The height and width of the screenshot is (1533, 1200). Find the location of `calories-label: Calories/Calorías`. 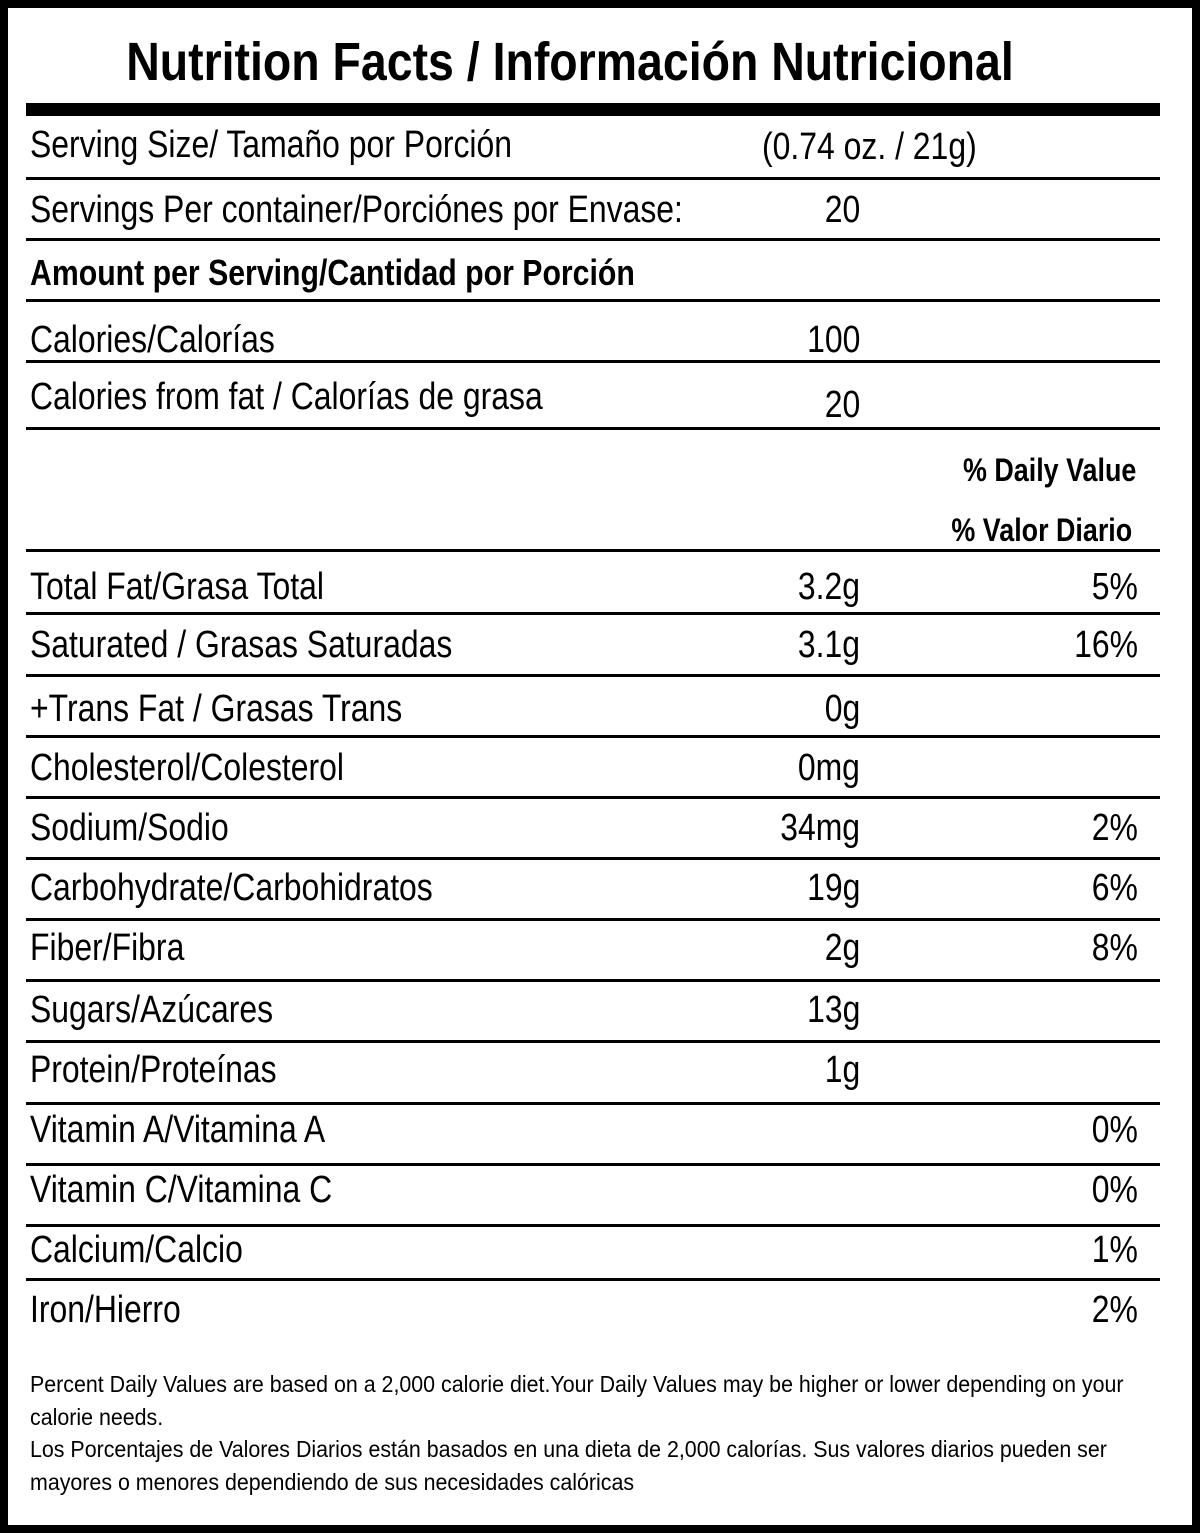

calories-label: Calories/Calorías is located at coordinates (152, 340).